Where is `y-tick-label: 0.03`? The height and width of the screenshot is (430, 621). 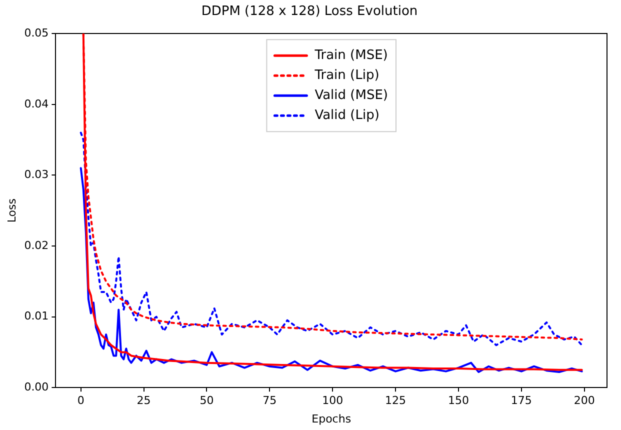
y-tick-label: 0.03 is located at coordinates (36, 175).